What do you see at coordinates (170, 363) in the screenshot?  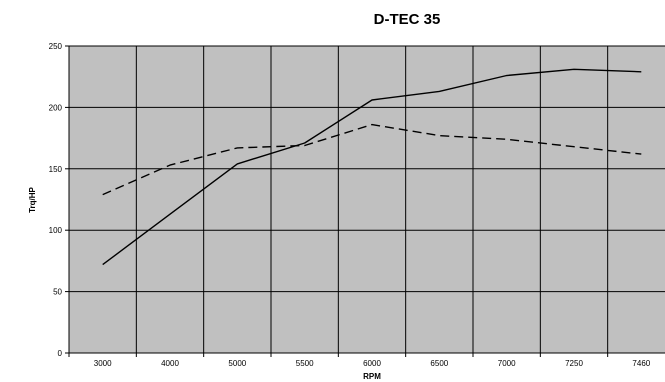 I see `x-tick-label-1: 4000` at bounding box center [170, 363].